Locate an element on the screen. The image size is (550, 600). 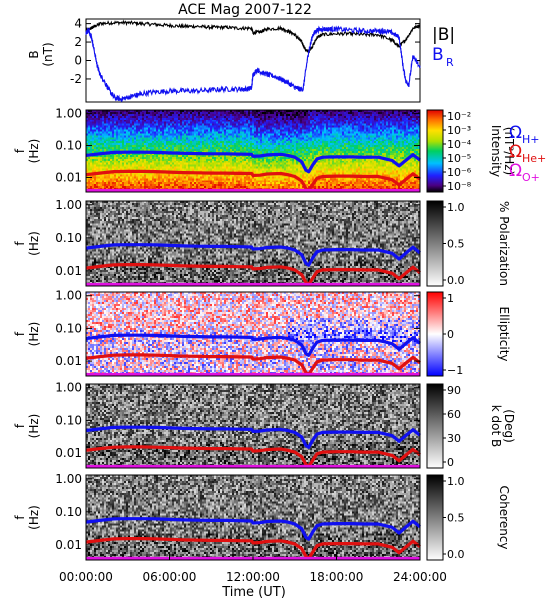
colorbar-tick-label: −1 is located at coordinates (455, 370).